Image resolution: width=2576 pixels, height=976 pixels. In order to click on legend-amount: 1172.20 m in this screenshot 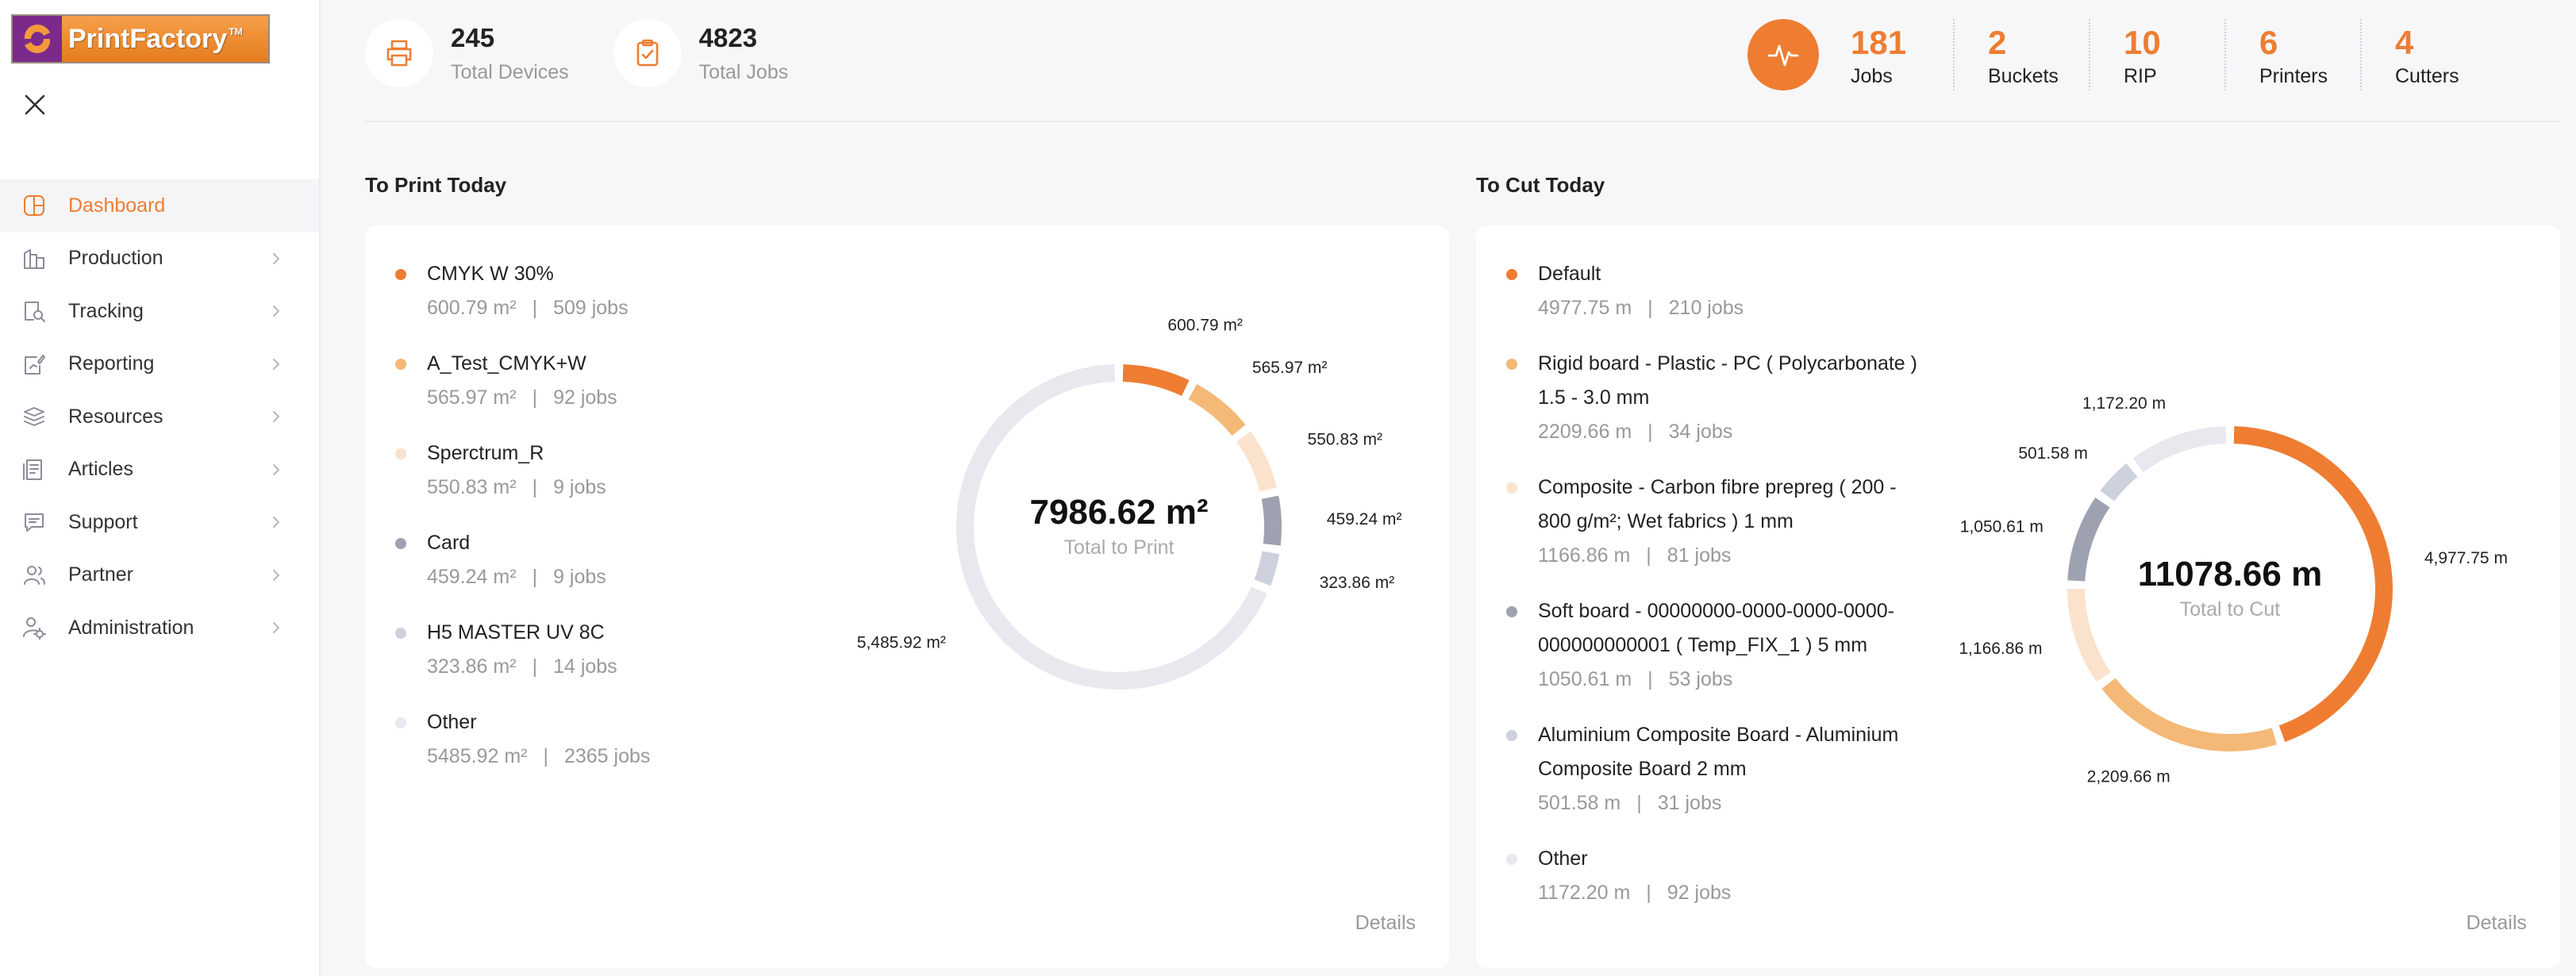, I will do `click(1584, 893)`.